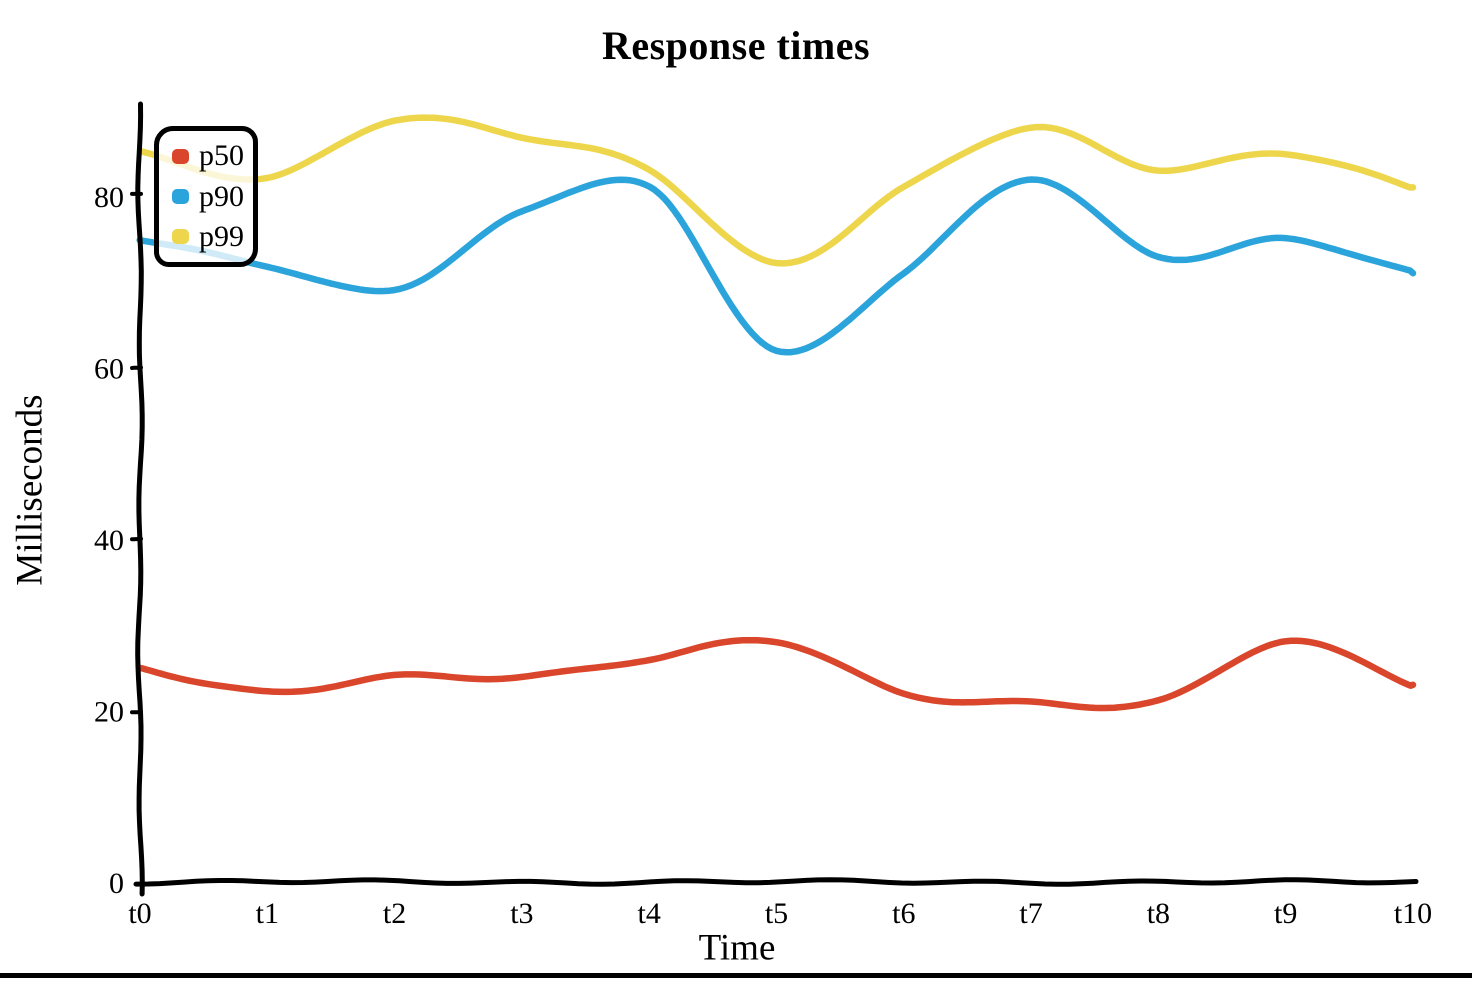 This screenshot has height=982, width=1472. What do you see at coordinates (776, 882) in the screenshot?
I see `x-axis` at bounding box center [776, 882].